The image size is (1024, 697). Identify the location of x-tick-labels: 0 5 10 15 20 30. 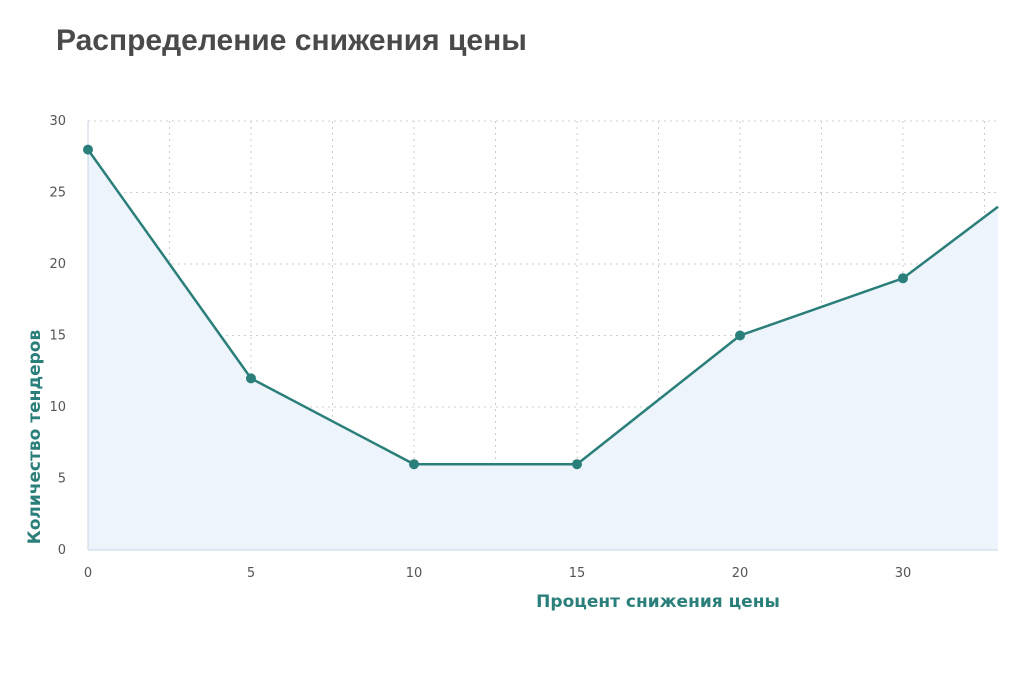
(497, 573).